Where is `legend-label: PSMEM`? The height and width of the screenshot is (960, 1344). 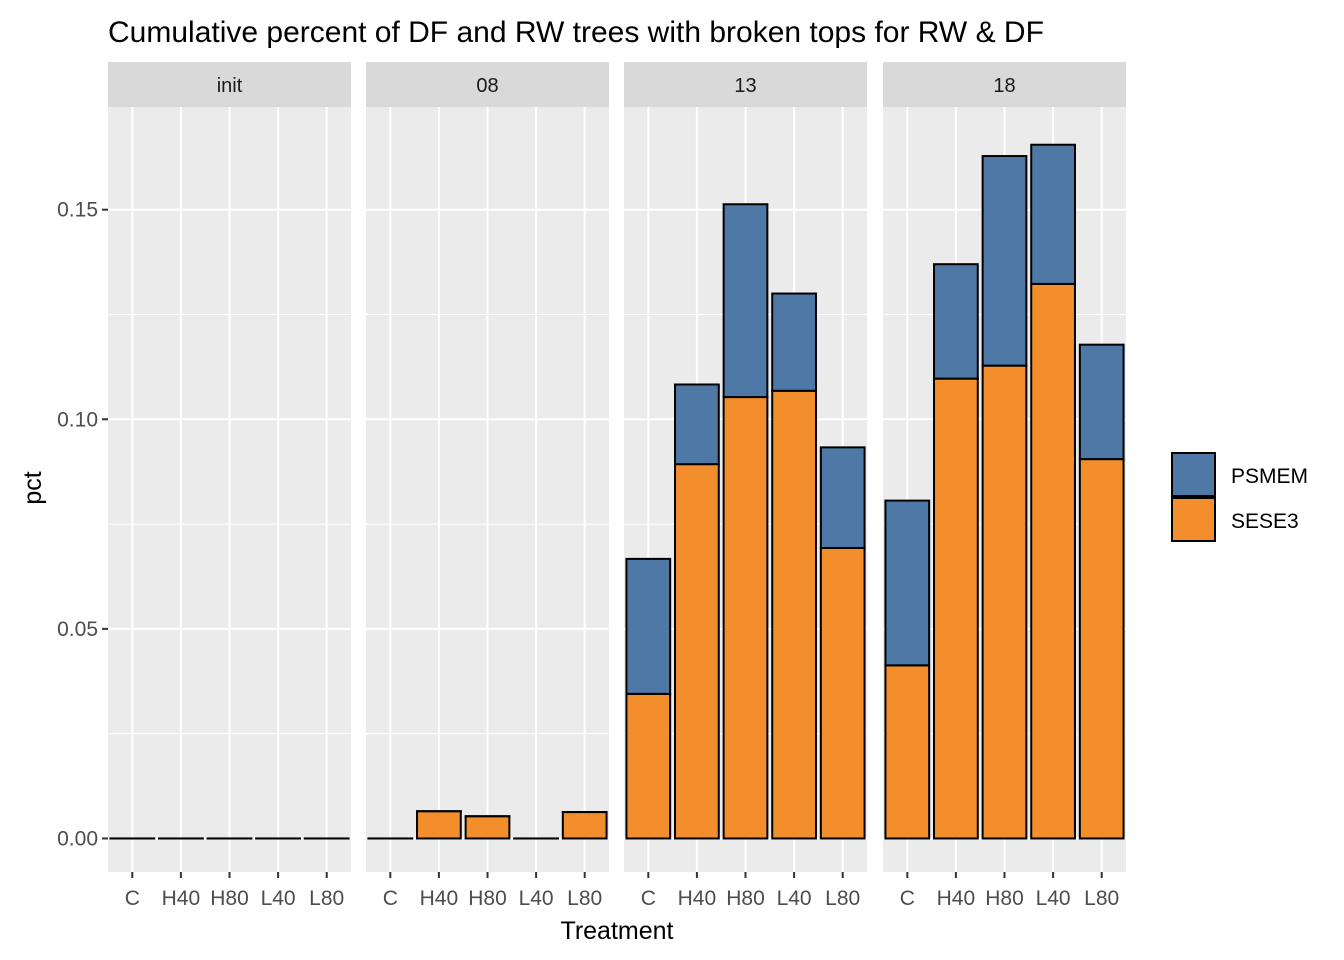
legend-label: PSMEM is located at coordinates (1269, 476).